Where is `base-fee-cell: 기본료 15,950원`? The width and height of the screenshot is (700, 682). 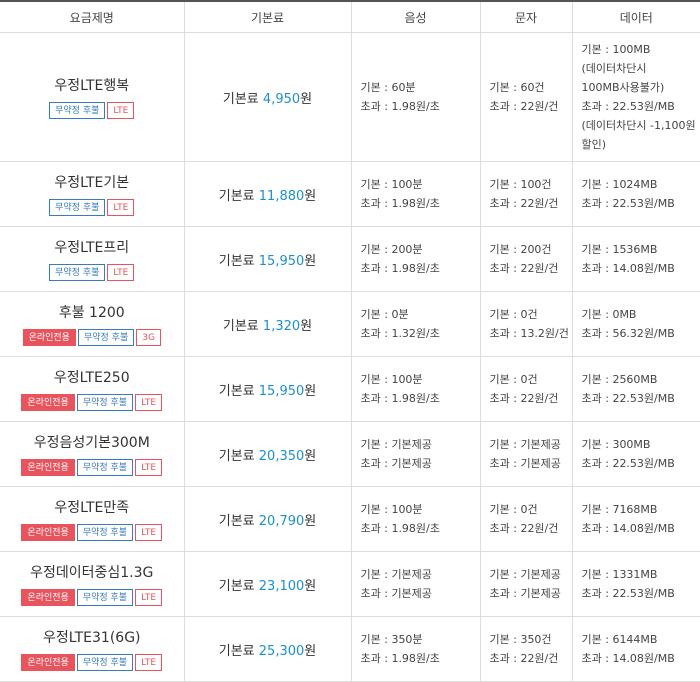
base-fee-cell: 기본료 15,950원 is located at coordinates (267, 259).